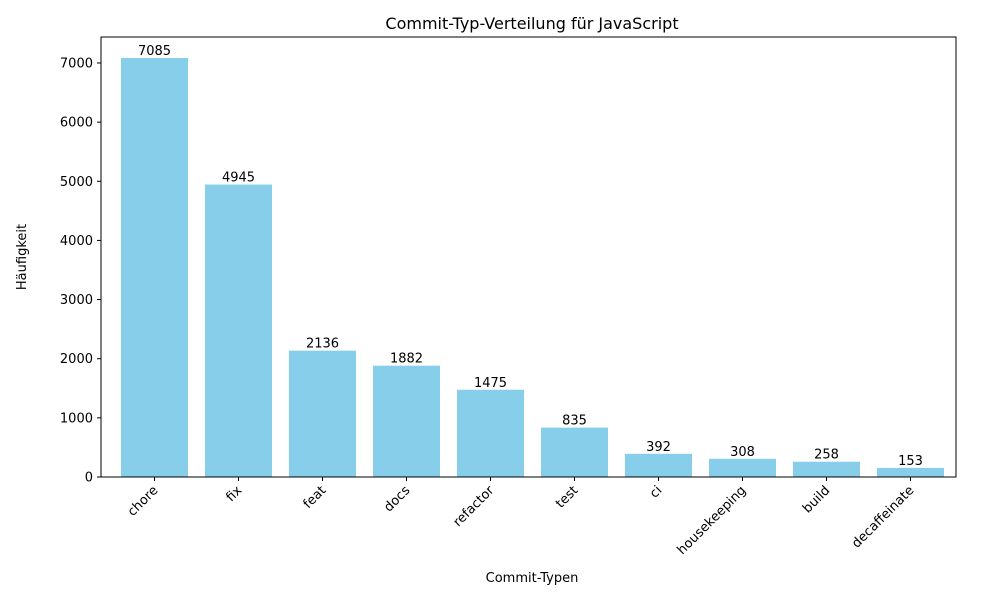 This screenshot has height=600, width=1000. What do you see at coordinates (76, 182) in the screenshot?
I see `y-tick-label-5000: 5000` at bounding box center [76, 182].